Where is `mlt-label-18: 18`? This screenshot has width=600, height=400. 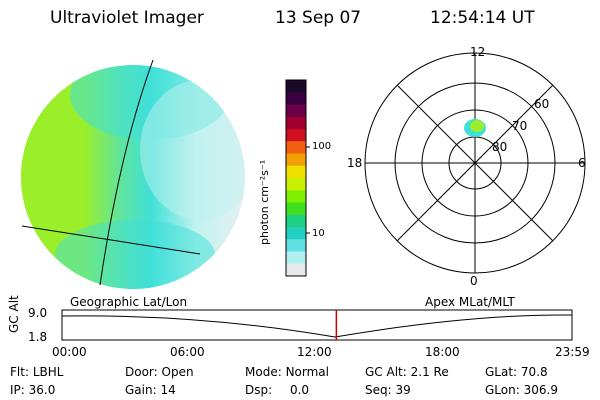
mlt-label-18: 18 is located at coordinates (355, 163).